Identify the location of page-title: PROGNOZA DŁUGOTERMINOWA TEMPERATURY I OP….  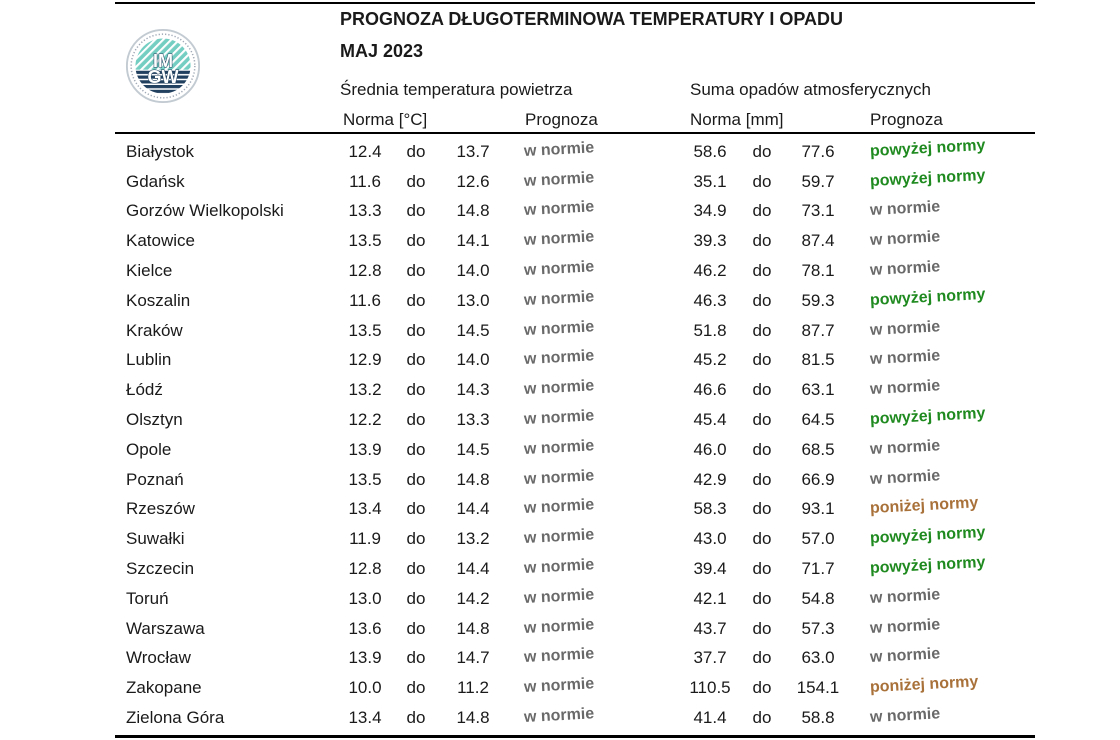
(591, 19).